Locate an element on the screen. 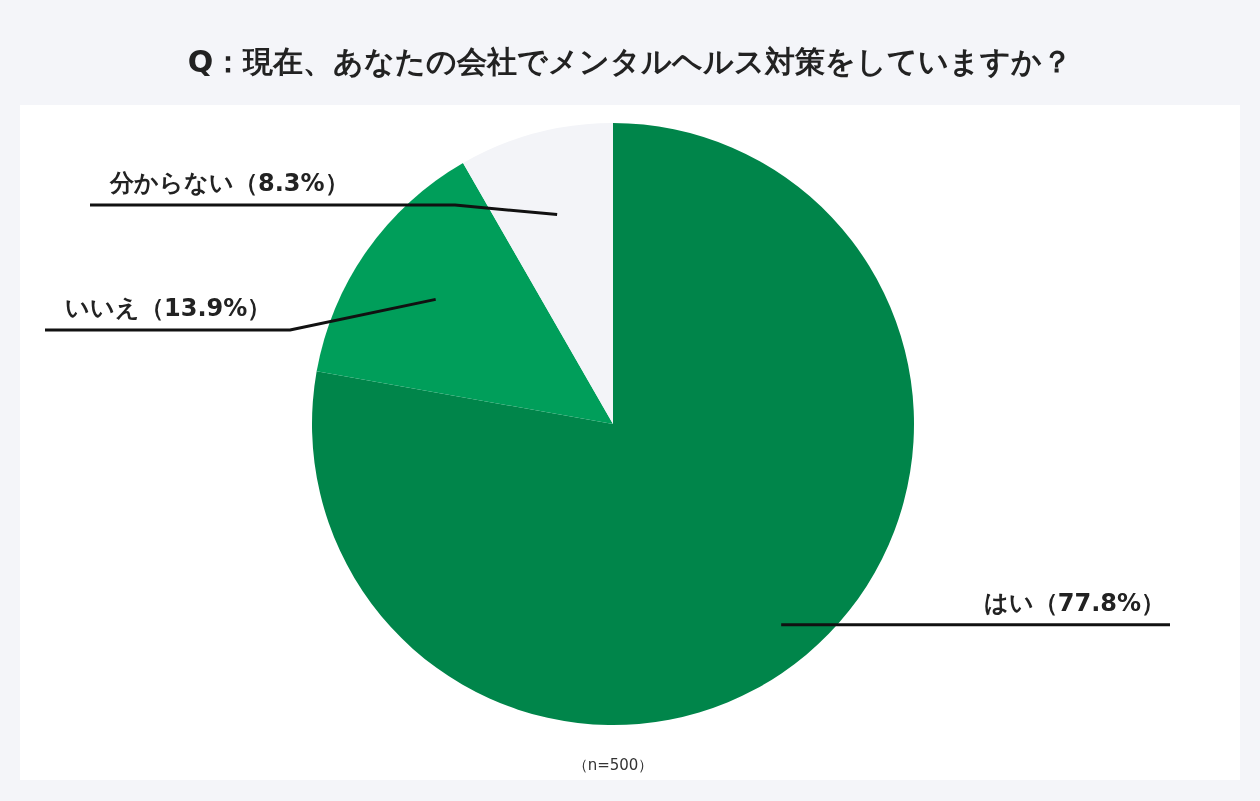 This screenshot has width=1260, height=801. slice-label: はい（77.8%） is located at coordinates (1074, 602).